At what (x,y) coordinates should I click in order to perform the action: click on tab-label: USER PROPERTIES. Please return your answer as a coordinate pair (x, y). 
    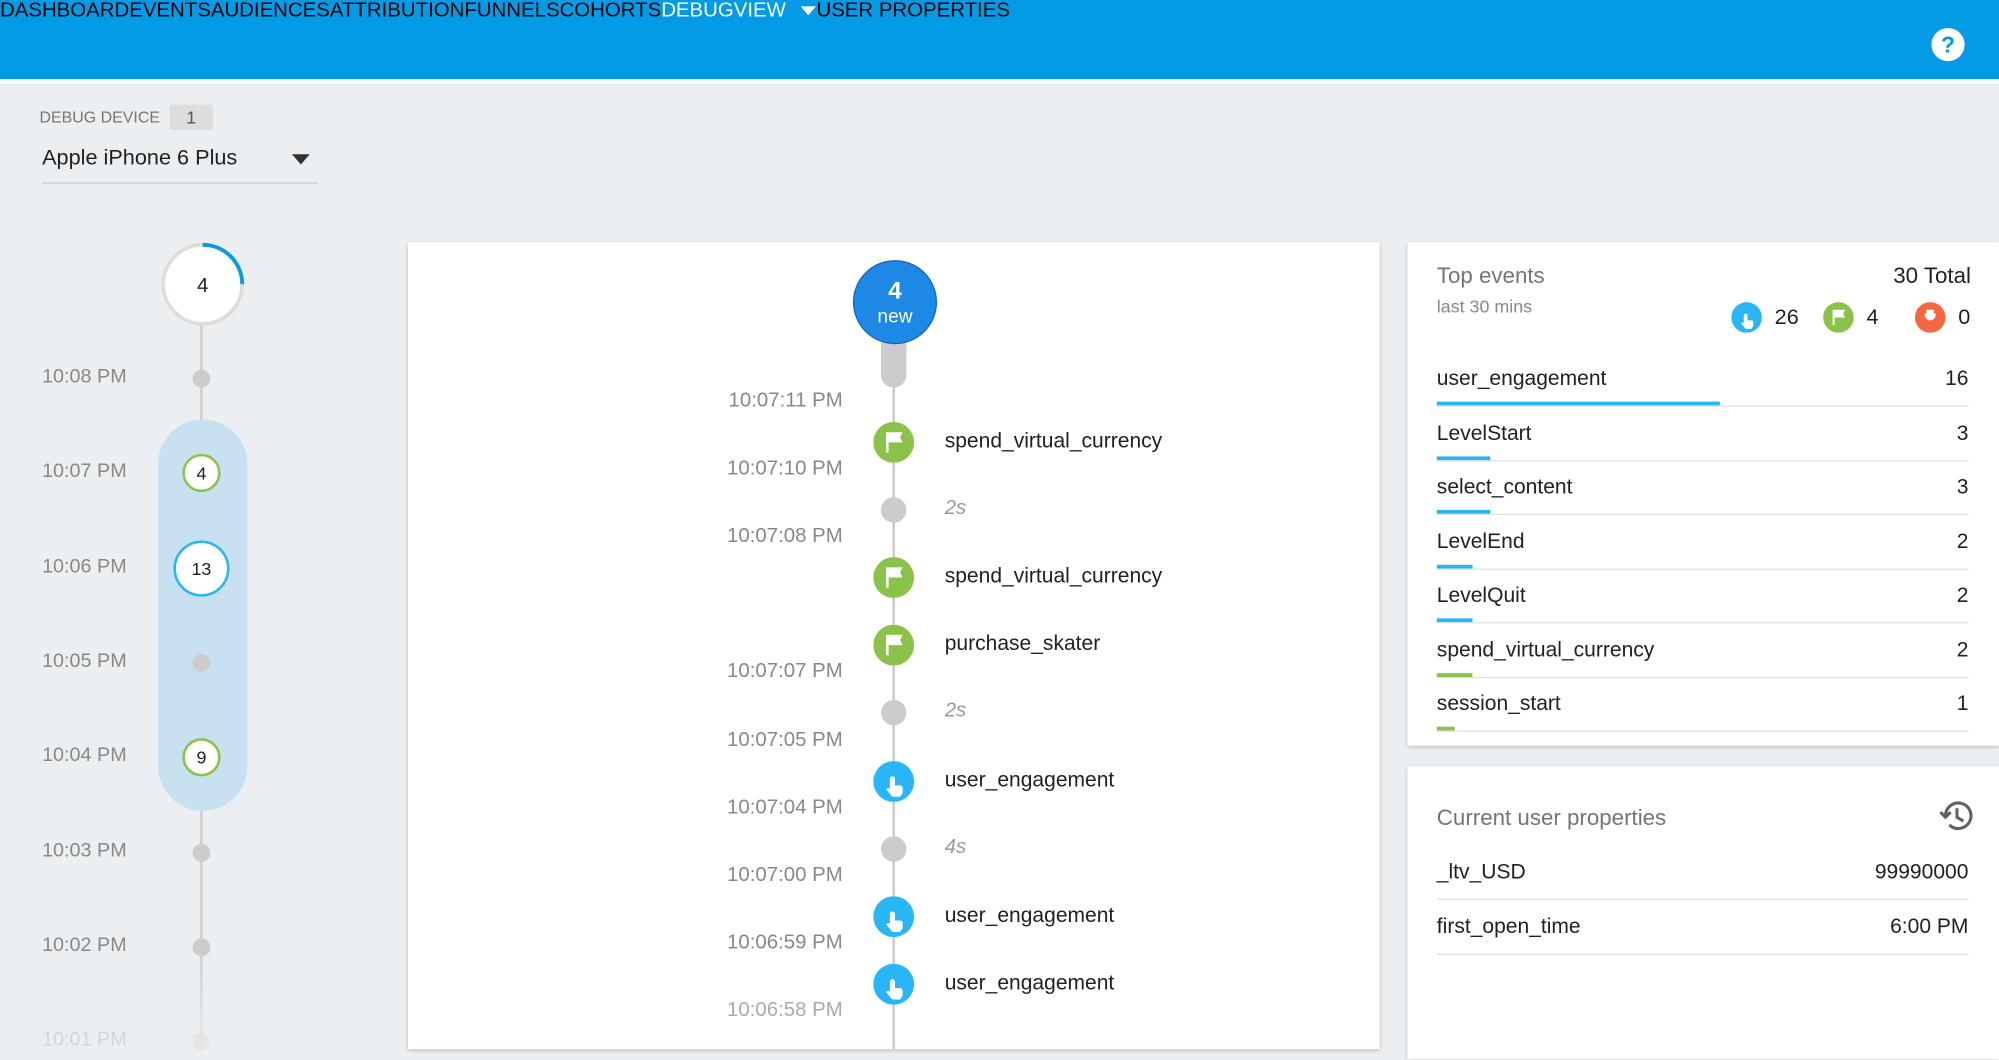
    Looking at the image, I should click on (913, 11).